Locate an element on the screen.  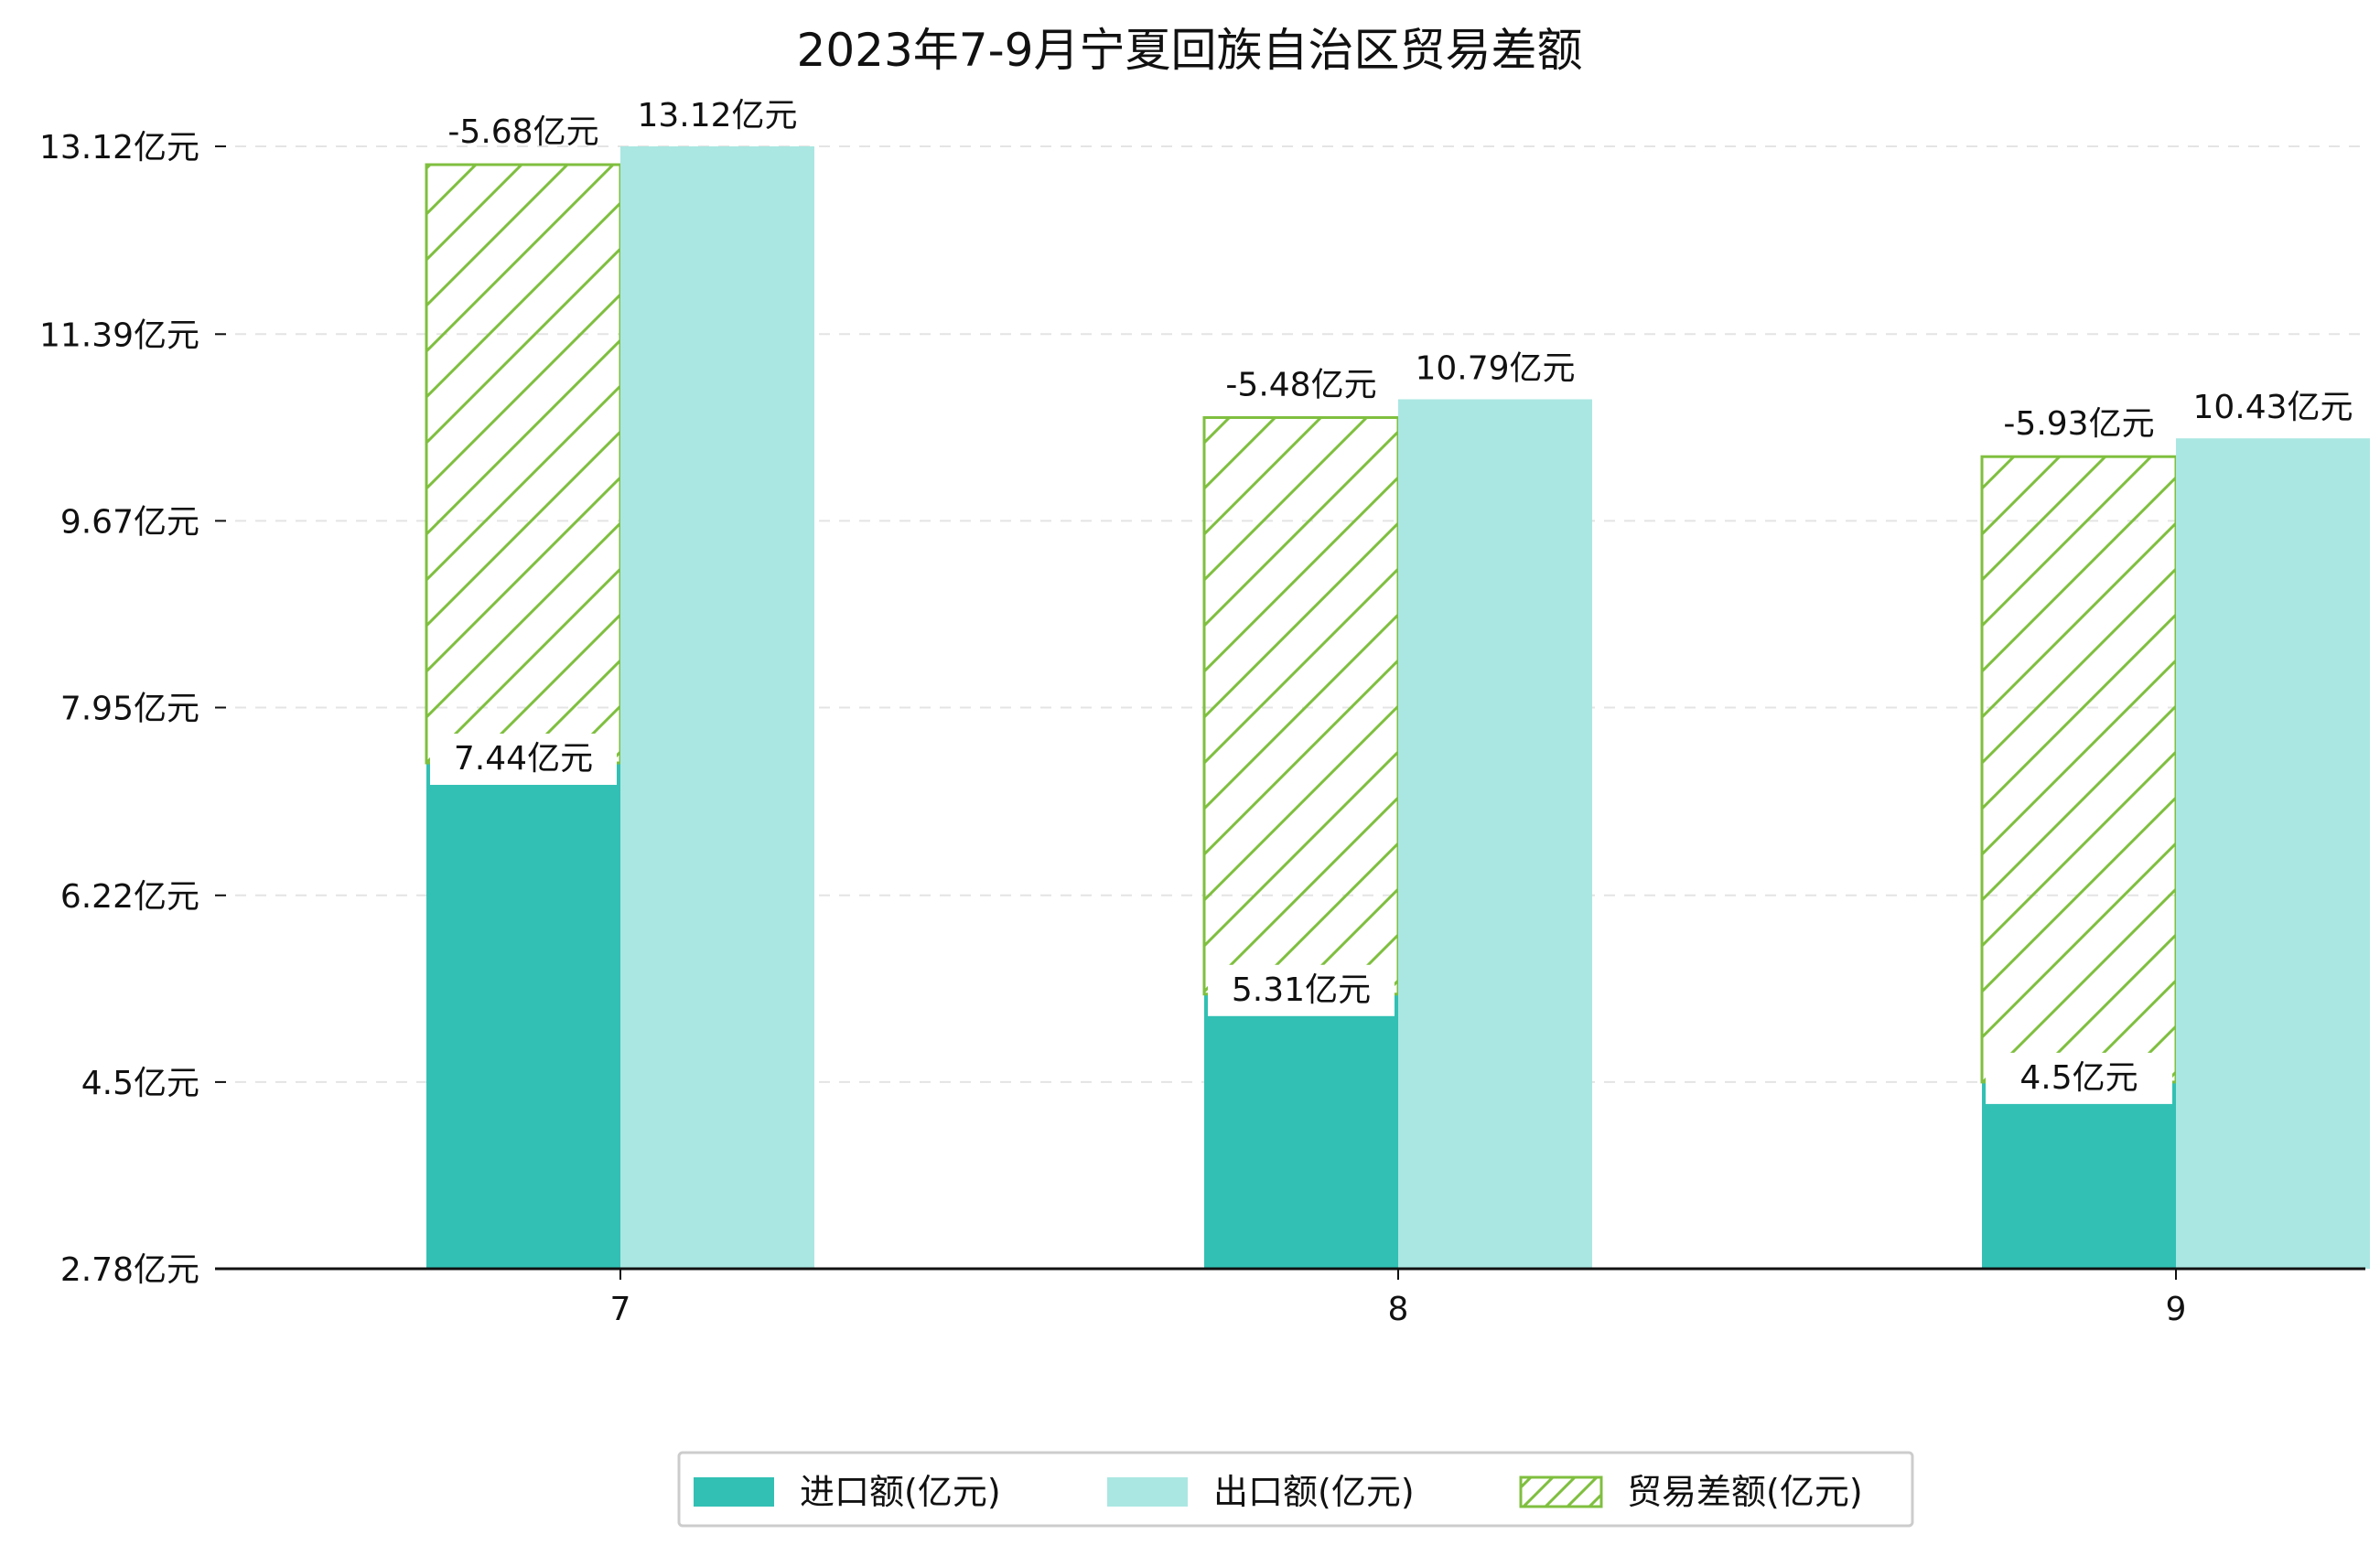
x-axis: 7 8 9 is located at coordinates (1290, 1298).